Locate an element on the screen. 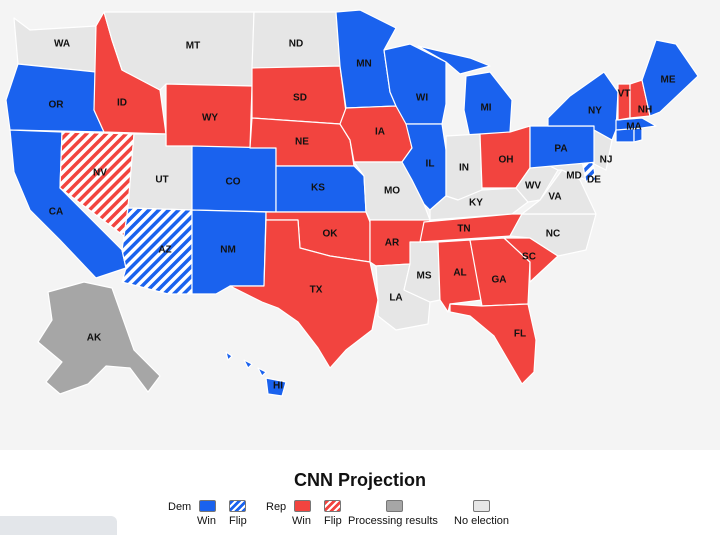 Image resolution: width=720 pixels, height=535 pixels. legend-processing-swatch is located at coordinates (394, 506).